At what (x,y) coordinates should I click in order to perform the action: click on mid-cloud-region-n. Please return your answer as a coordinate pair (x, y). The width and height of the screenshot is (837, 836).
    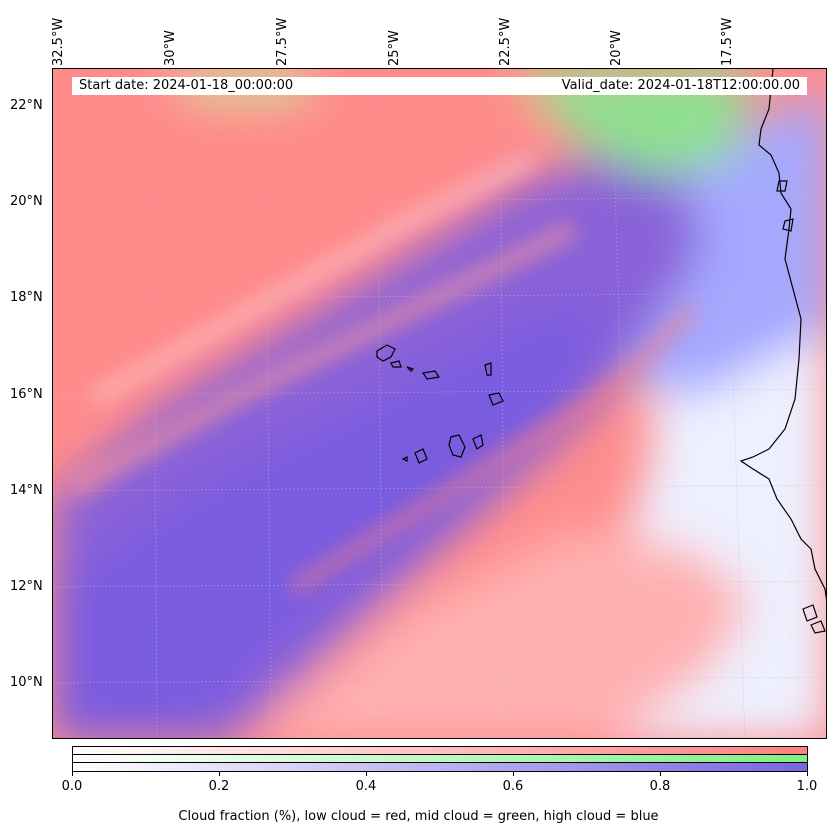
    Looking at the image, I should click on (633, 124).